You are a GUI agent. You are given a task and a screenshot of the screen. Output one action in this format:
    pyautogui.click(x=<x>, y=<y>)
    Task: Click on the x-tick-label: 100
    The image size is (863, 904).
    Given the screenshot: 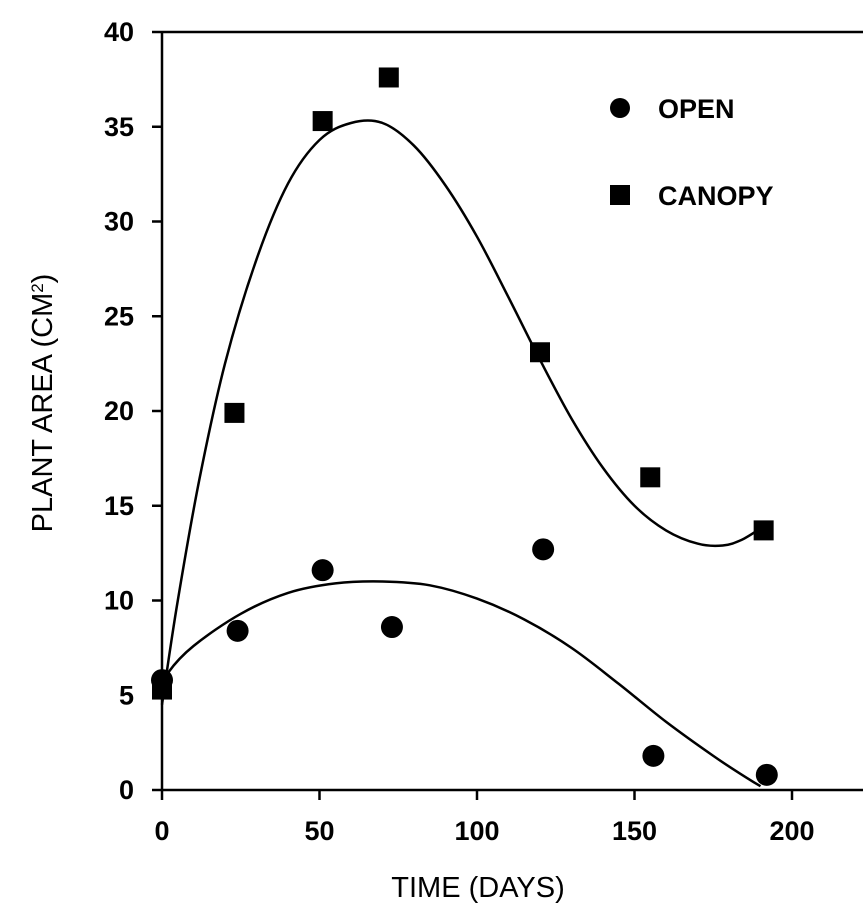 What is the action you would take?
    pyautogui.click(x=476, y=831)
    